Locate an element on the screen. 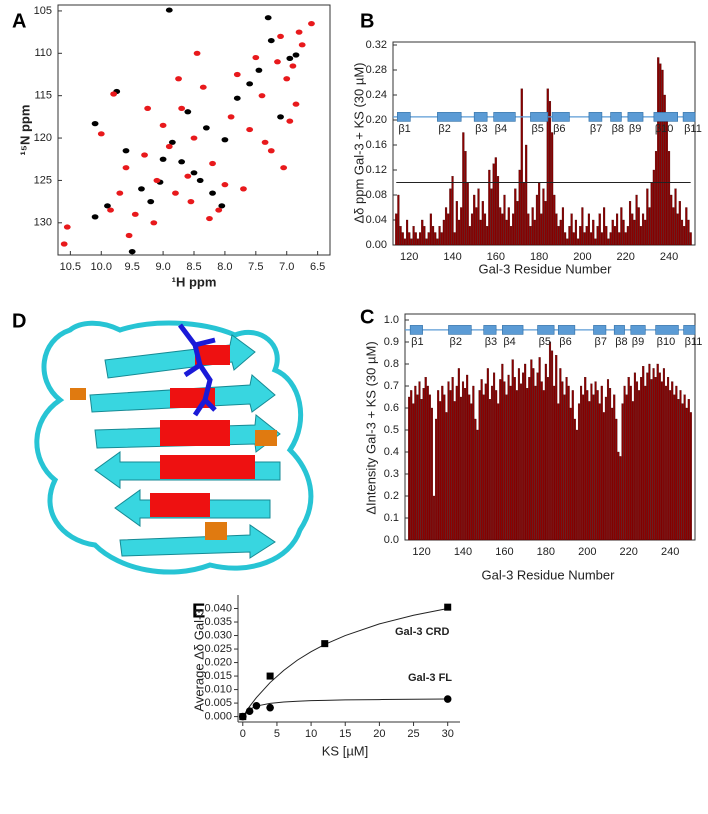 This screenshot has height=814, width=708. y-tick-label: 125 is located at coordinates (43, 180).